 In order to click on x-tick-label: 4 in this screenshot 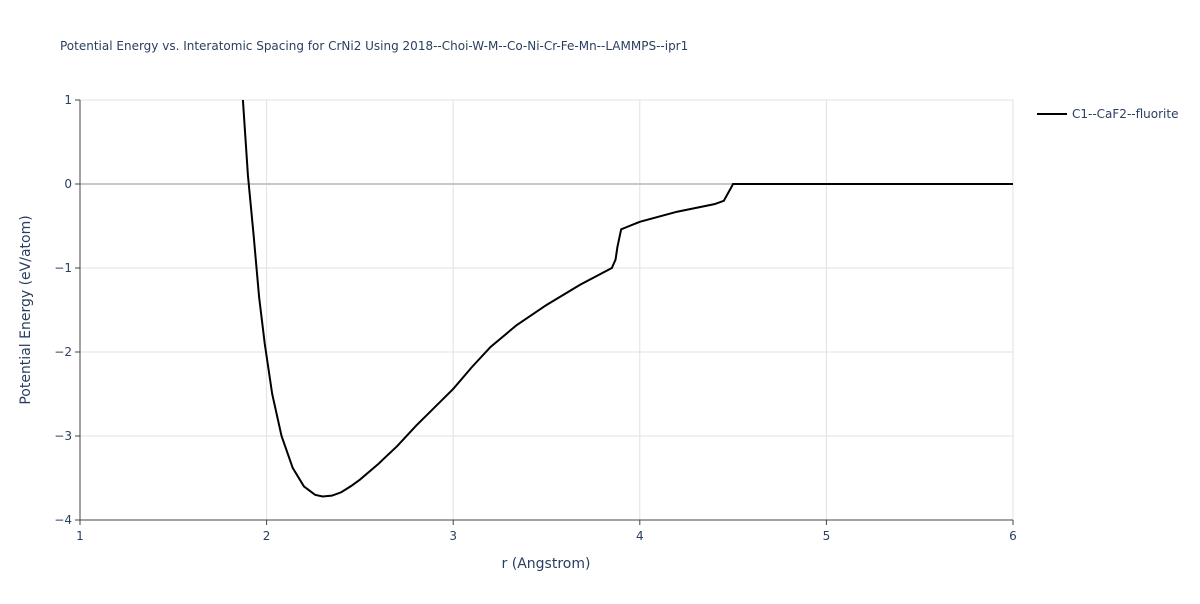, I will do `click(640, 536)`.